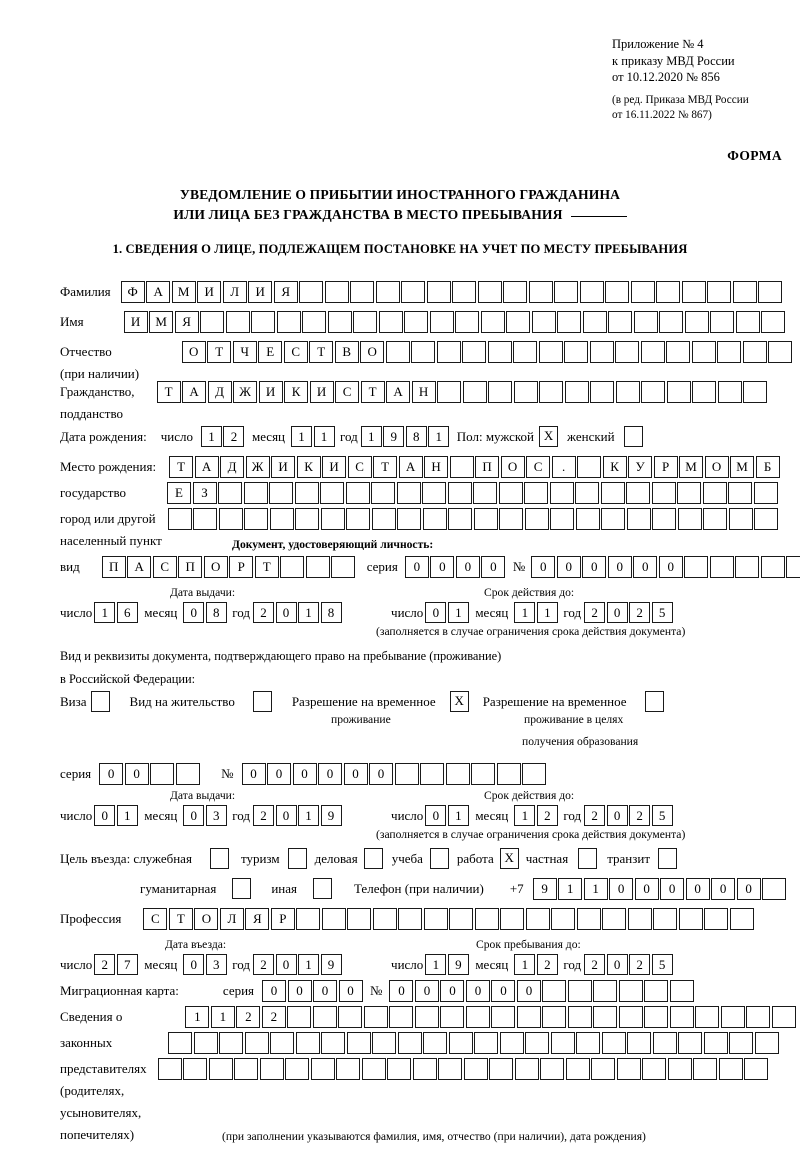  What do you see at coordinates (232, 467) in the screenshot?
I see `char-cell: Д` at bounding box center [232, 467].